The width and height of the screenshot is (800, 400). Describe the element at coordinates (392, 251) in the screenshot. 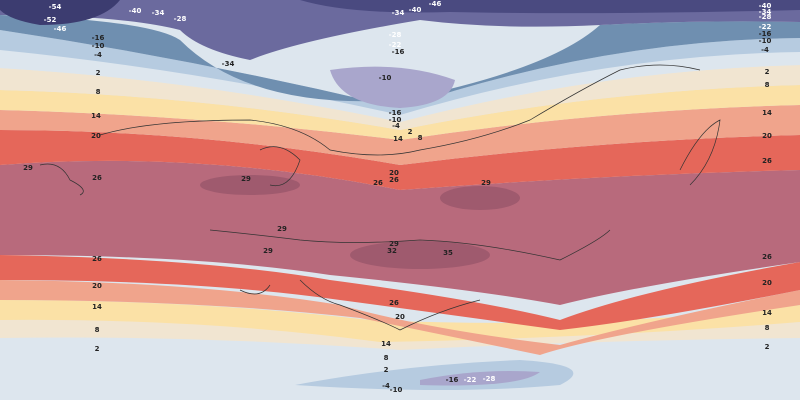

I see `contour-label: 32` at that location.